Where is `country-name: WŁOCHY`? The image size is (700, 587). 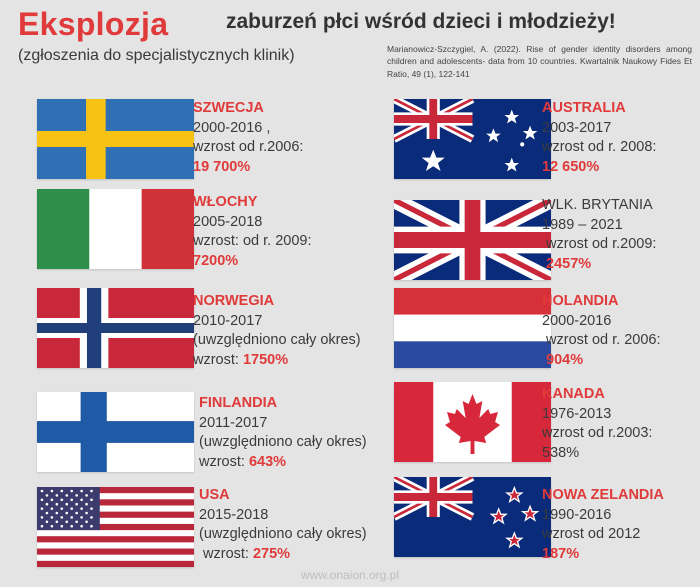 country-name: WŁOCHY is located at coordinates (225, 202).